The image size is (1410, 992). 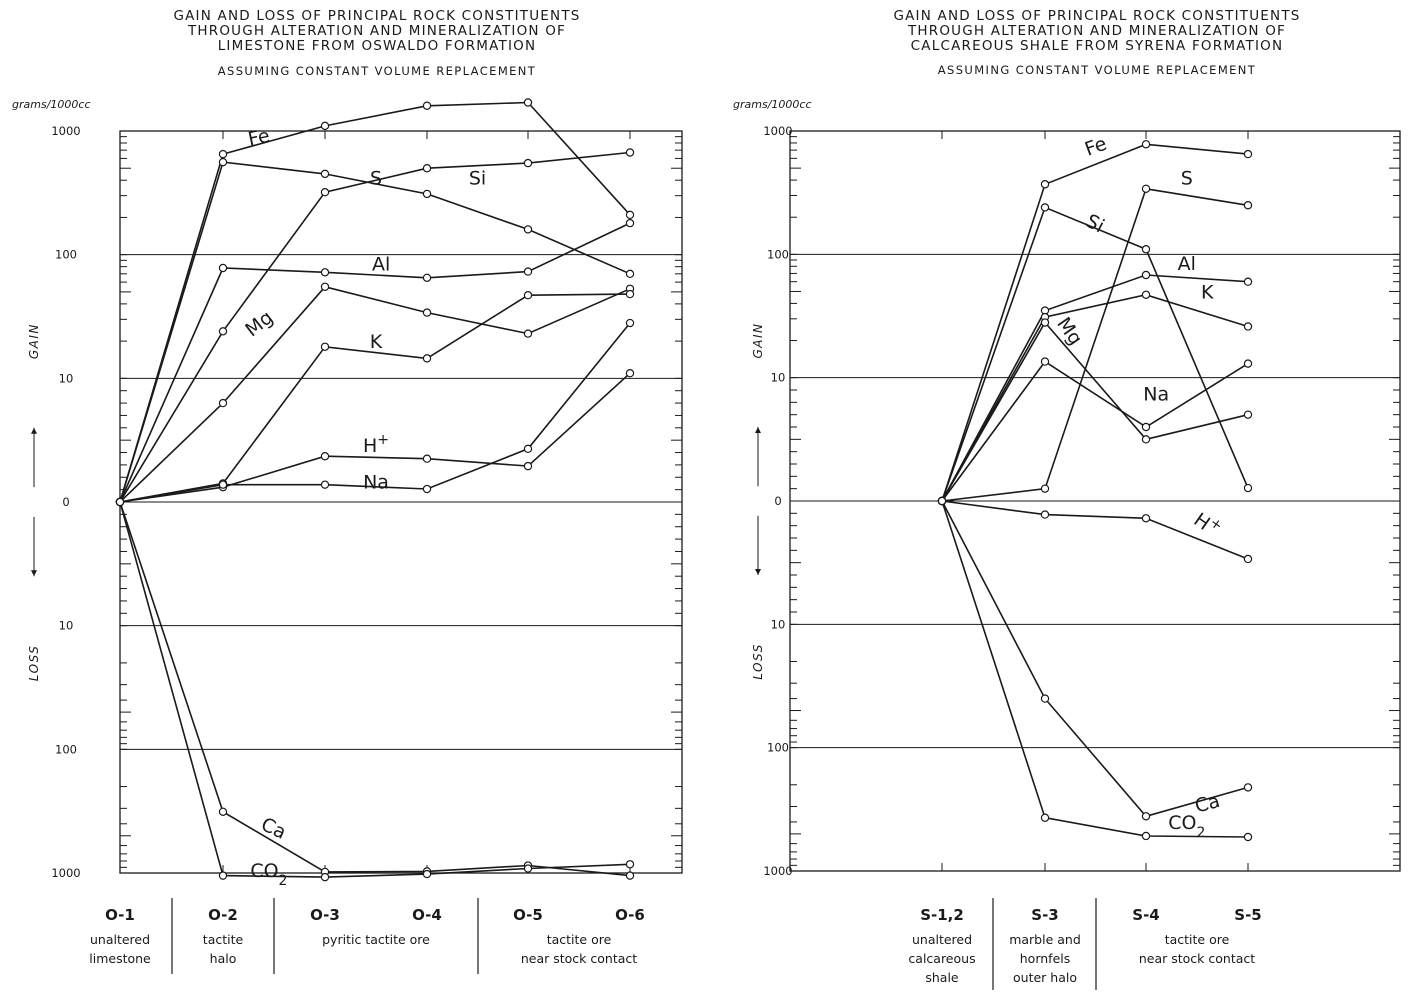 What do you see at coordinates (579, 958) in the screenshot?
I see `category-description: near stock contact` at bounding box center [579, 958].